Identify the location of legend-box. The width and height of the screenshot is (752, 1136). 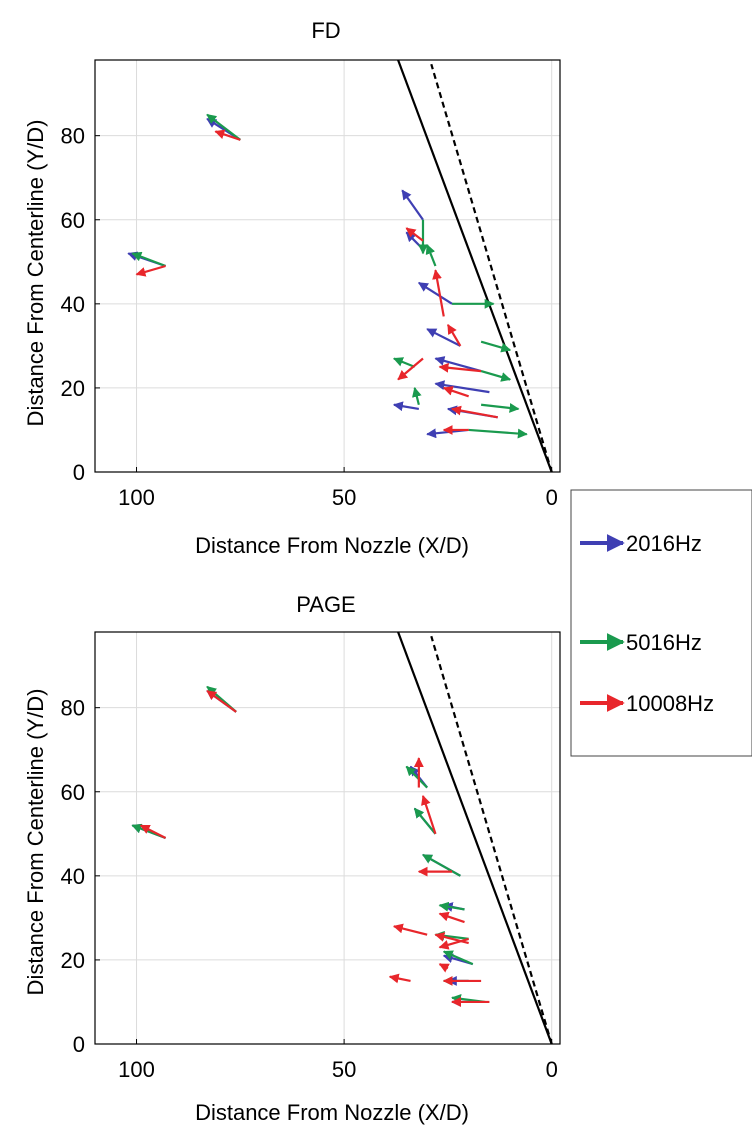
(661, 623).